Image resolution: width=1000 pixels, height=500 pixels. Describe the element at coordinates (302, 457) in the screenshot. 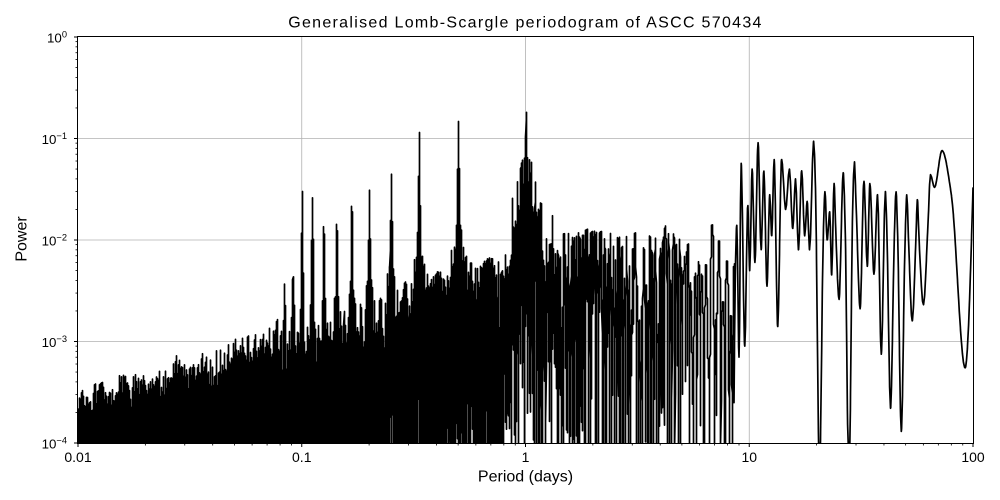

I see `svg-text: 0.1` at that location.